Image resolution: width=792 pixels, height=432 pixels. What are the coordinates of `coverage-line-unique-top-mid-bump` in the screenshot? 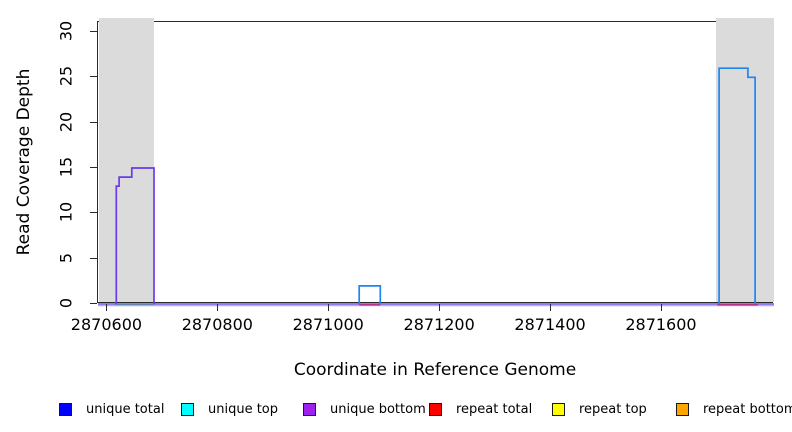 It's located at (370, 294).